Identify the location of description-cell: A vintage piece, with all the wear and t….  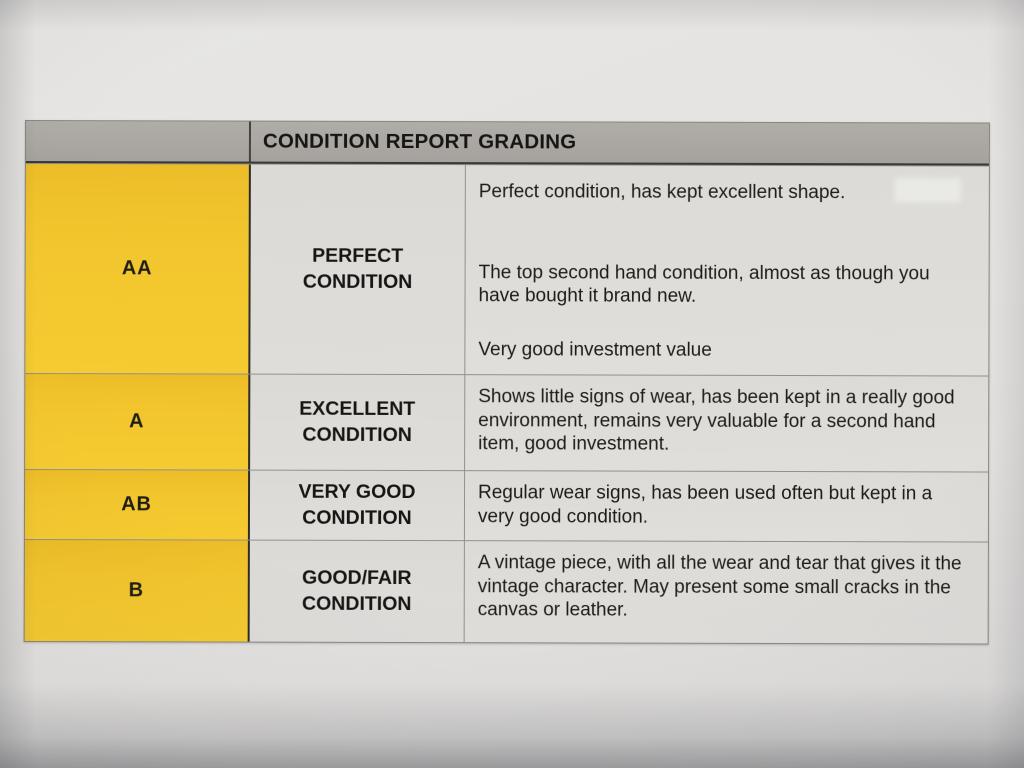
(726, 592).